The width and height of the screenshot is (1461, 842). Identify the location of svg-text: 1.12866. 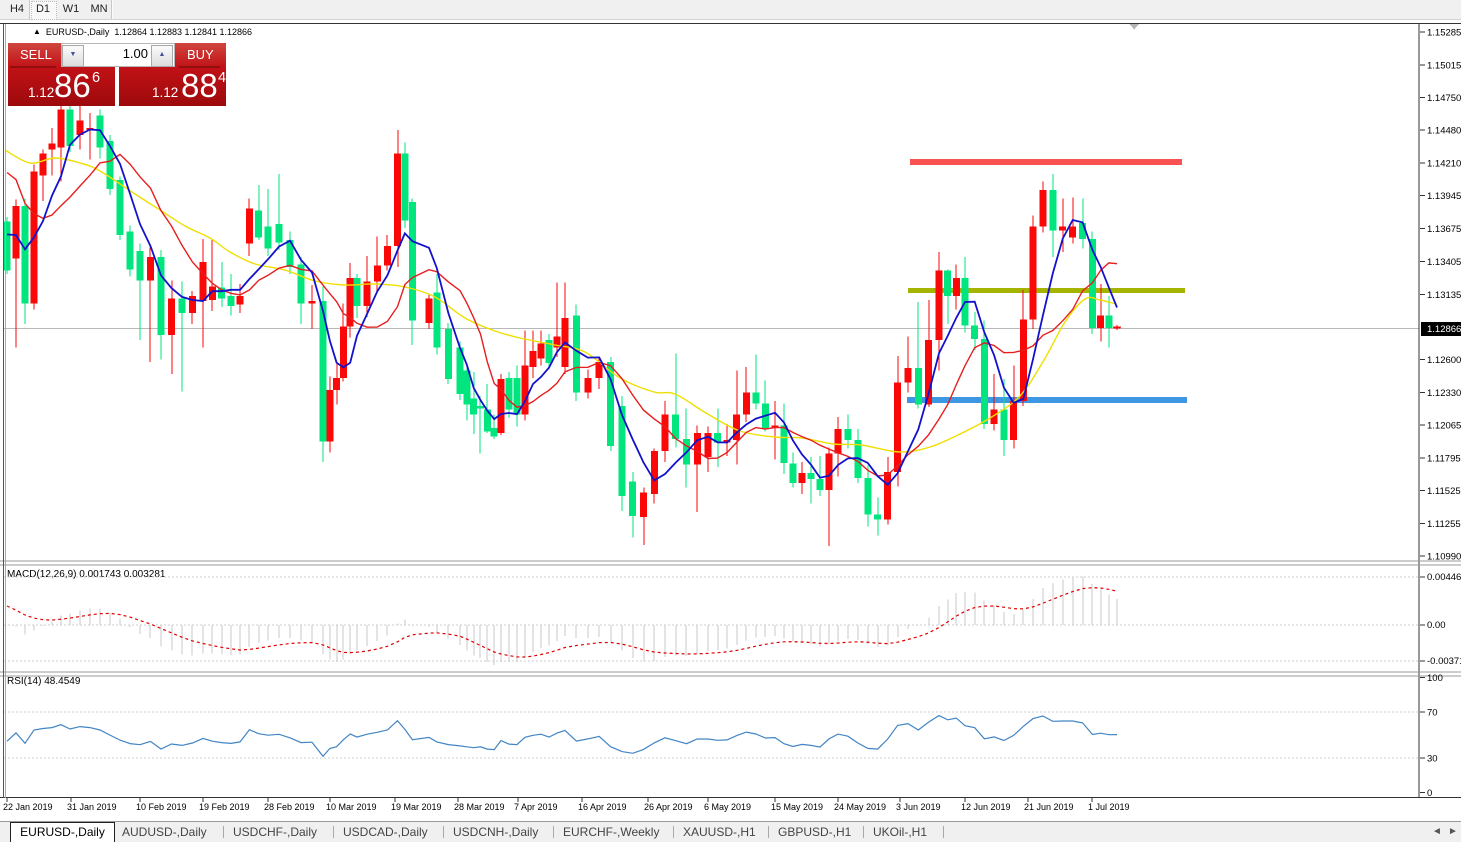
(1444, 329).